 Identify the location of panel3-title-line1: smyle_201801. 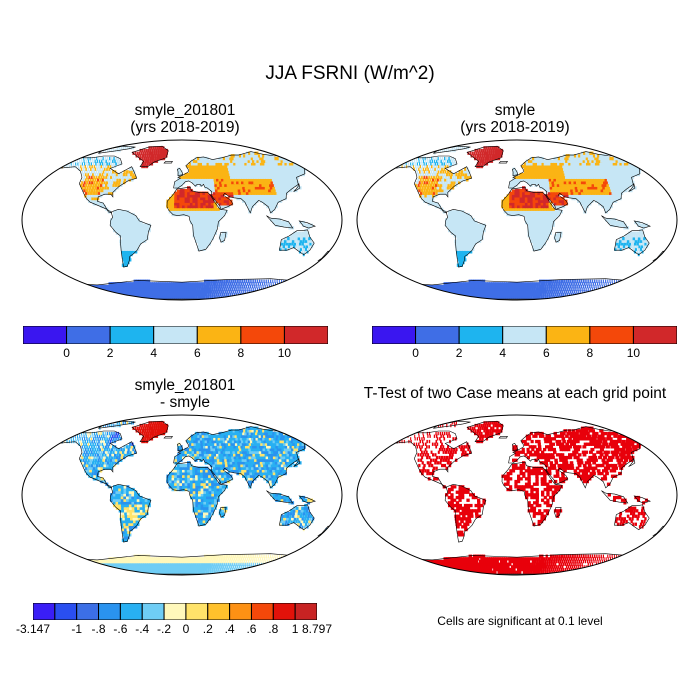
(185, 385).